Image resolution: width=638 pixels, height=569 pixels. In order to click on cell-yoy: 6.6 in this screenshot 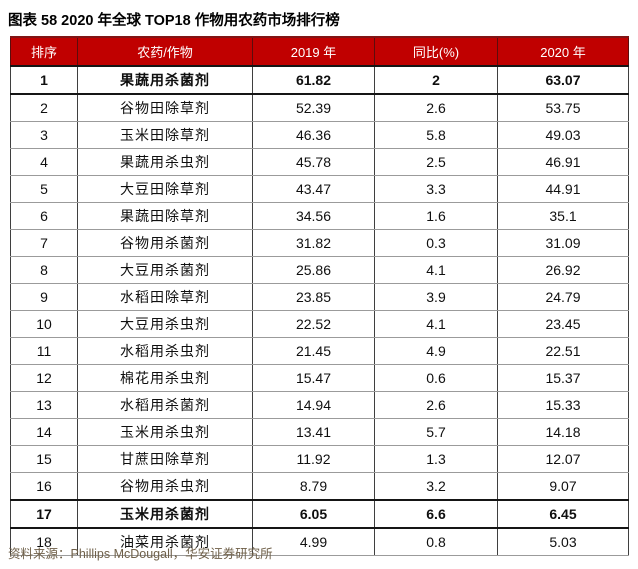, I will do `click(436, 514)`.